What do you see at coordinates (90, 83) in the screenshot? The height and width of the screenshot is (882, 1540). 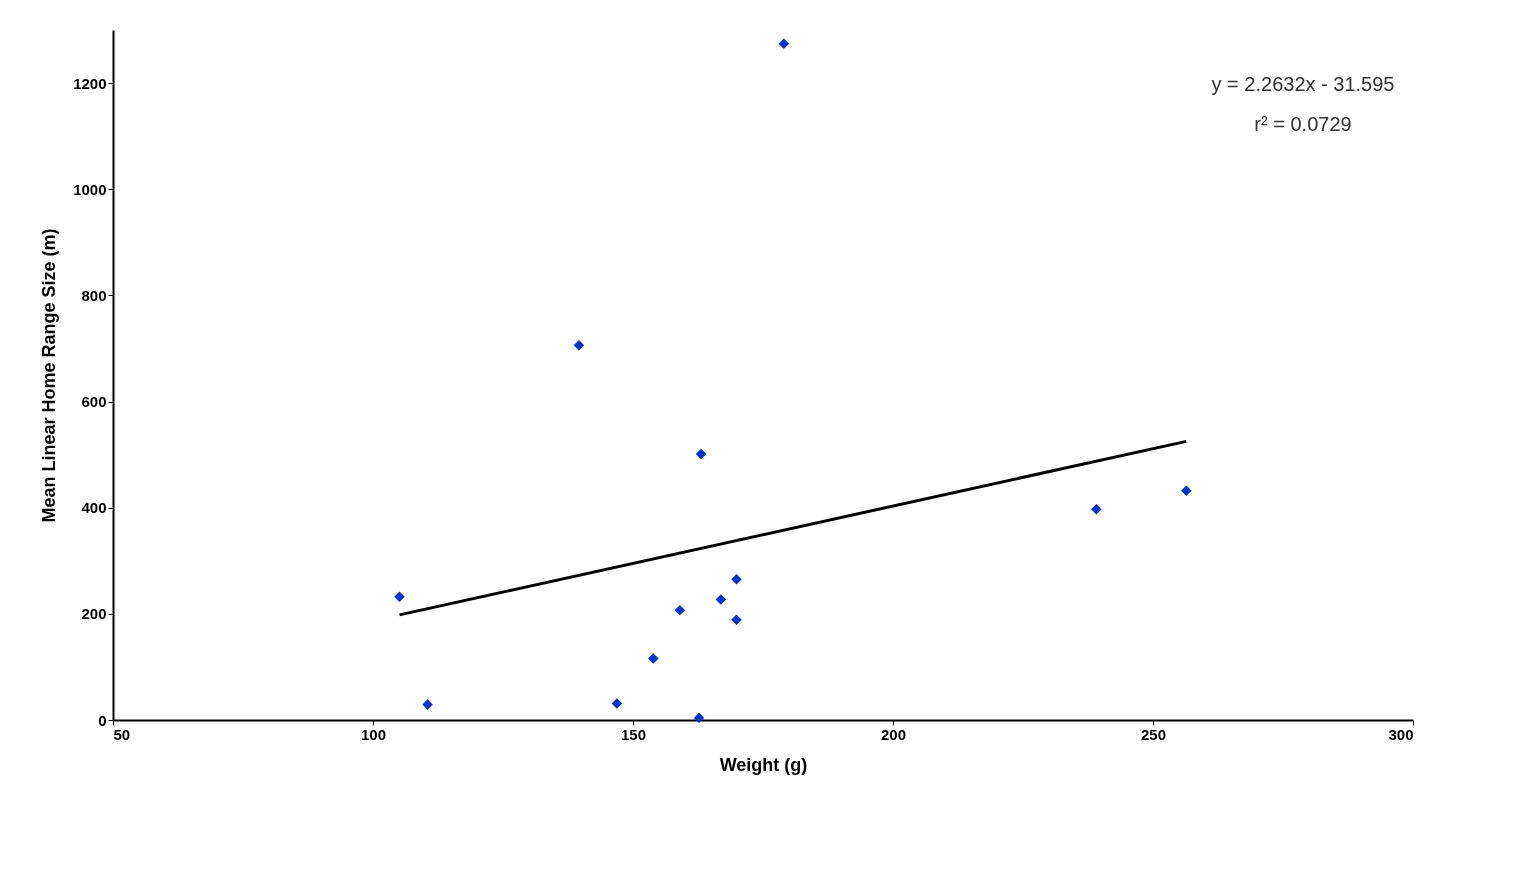 I see `y-tick-label: 1200` at bounding box center [90, 83].